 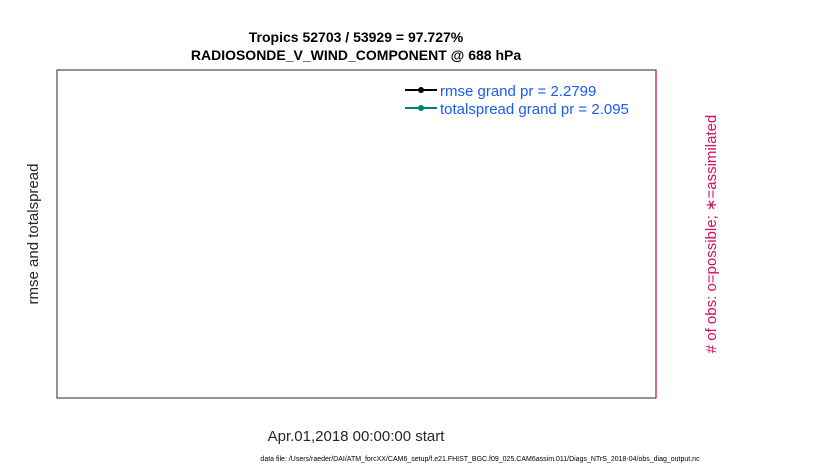 What do you see at coordinates (421, 90) in the screenshot?
I see `legend-rmse-marker` at bounding box center [421, 90].